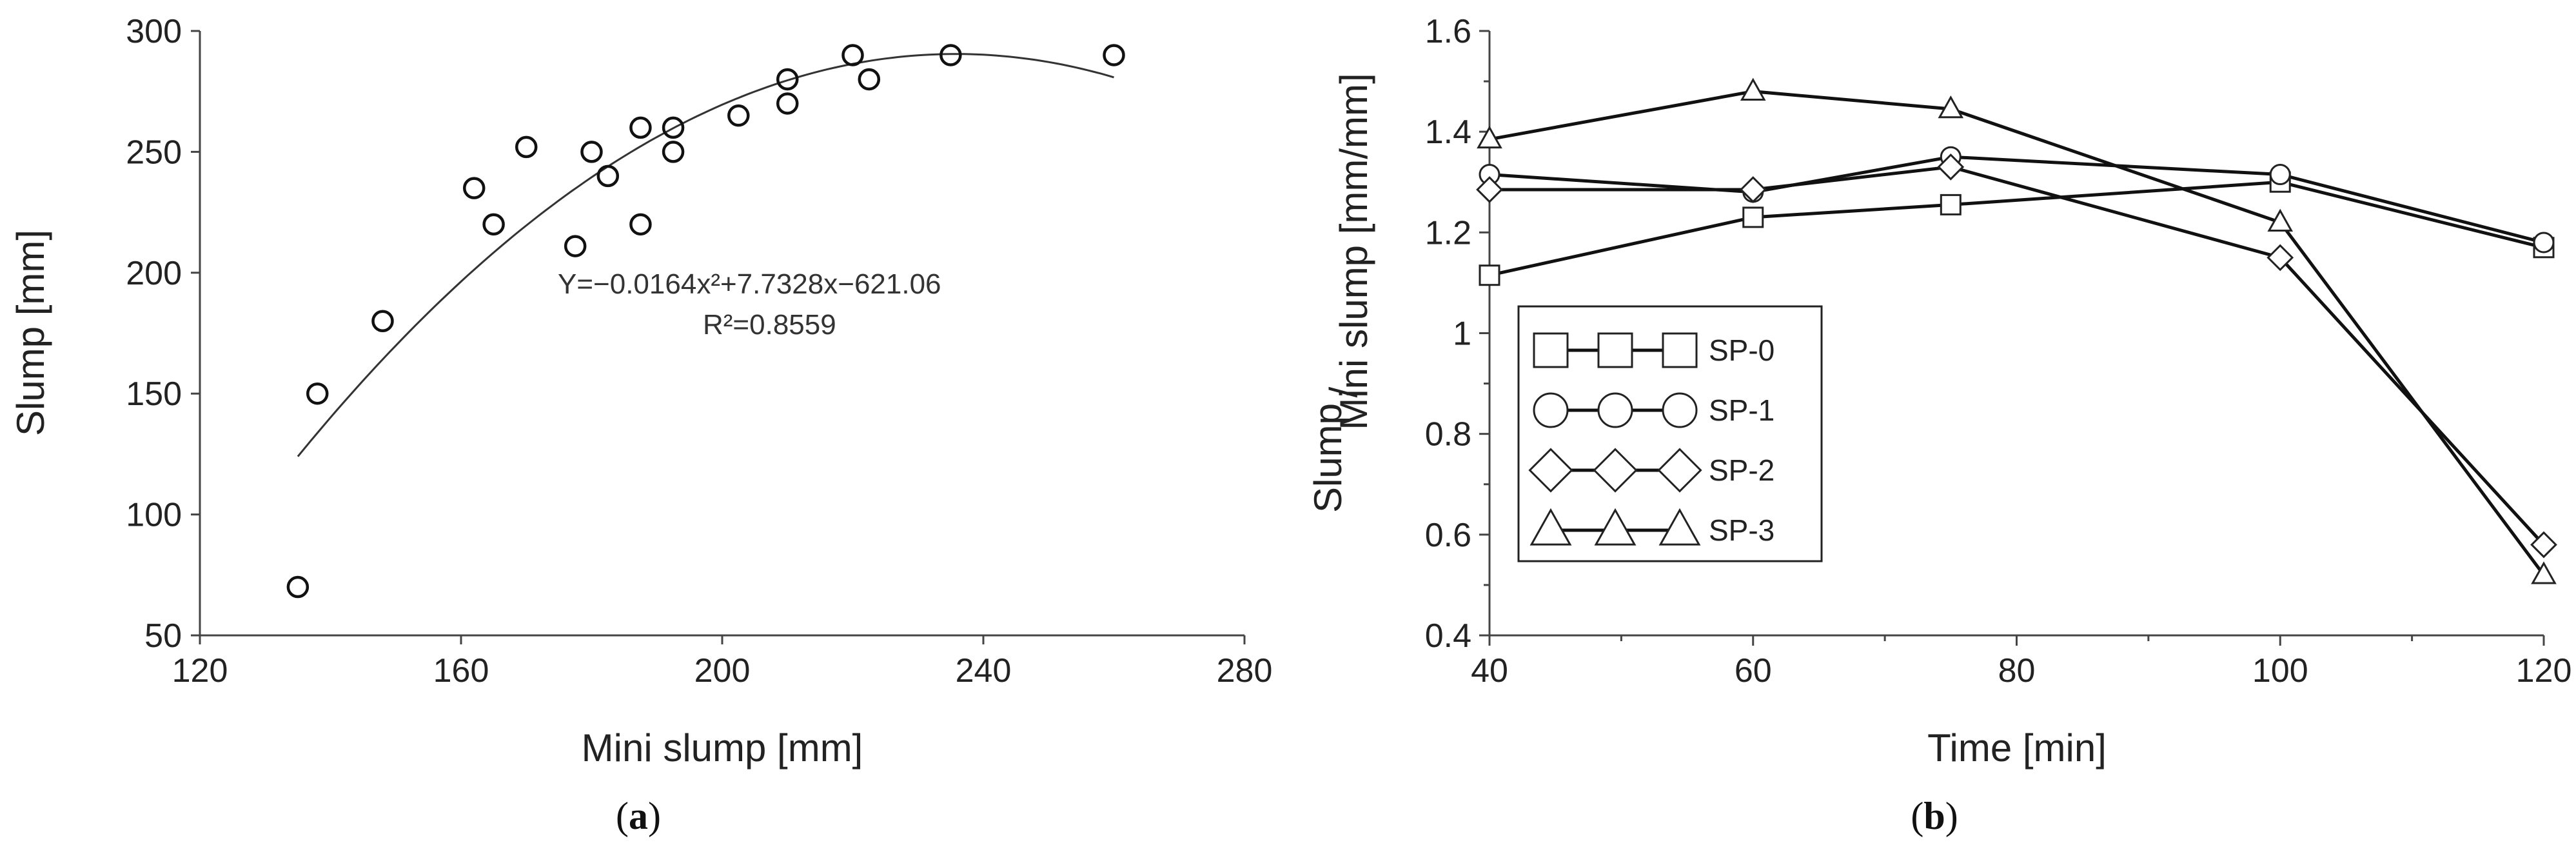  Describe the element at coordinates (722, 748) in the screenshot. I see `chart-a-xlabel: Mini slump [mm]` at that location.